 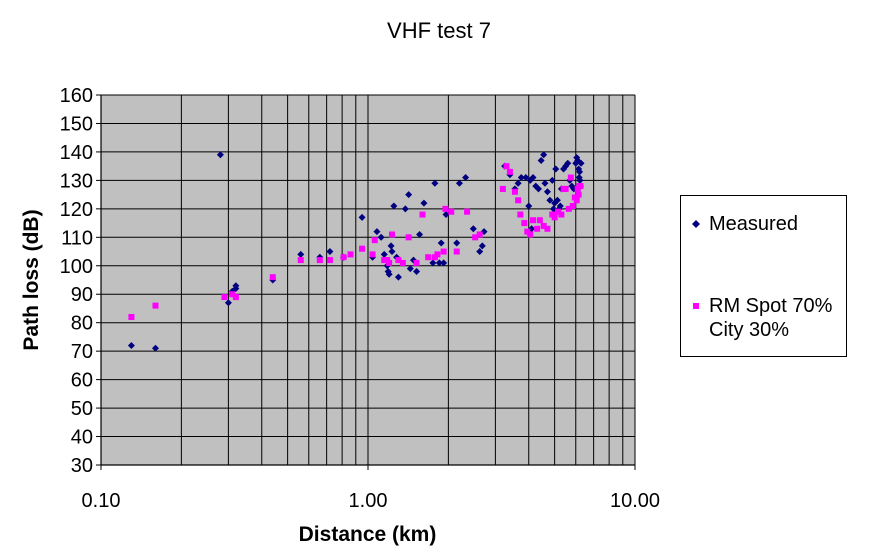 I want to click on y-tick-label: 80, so click(x=82, y=324).